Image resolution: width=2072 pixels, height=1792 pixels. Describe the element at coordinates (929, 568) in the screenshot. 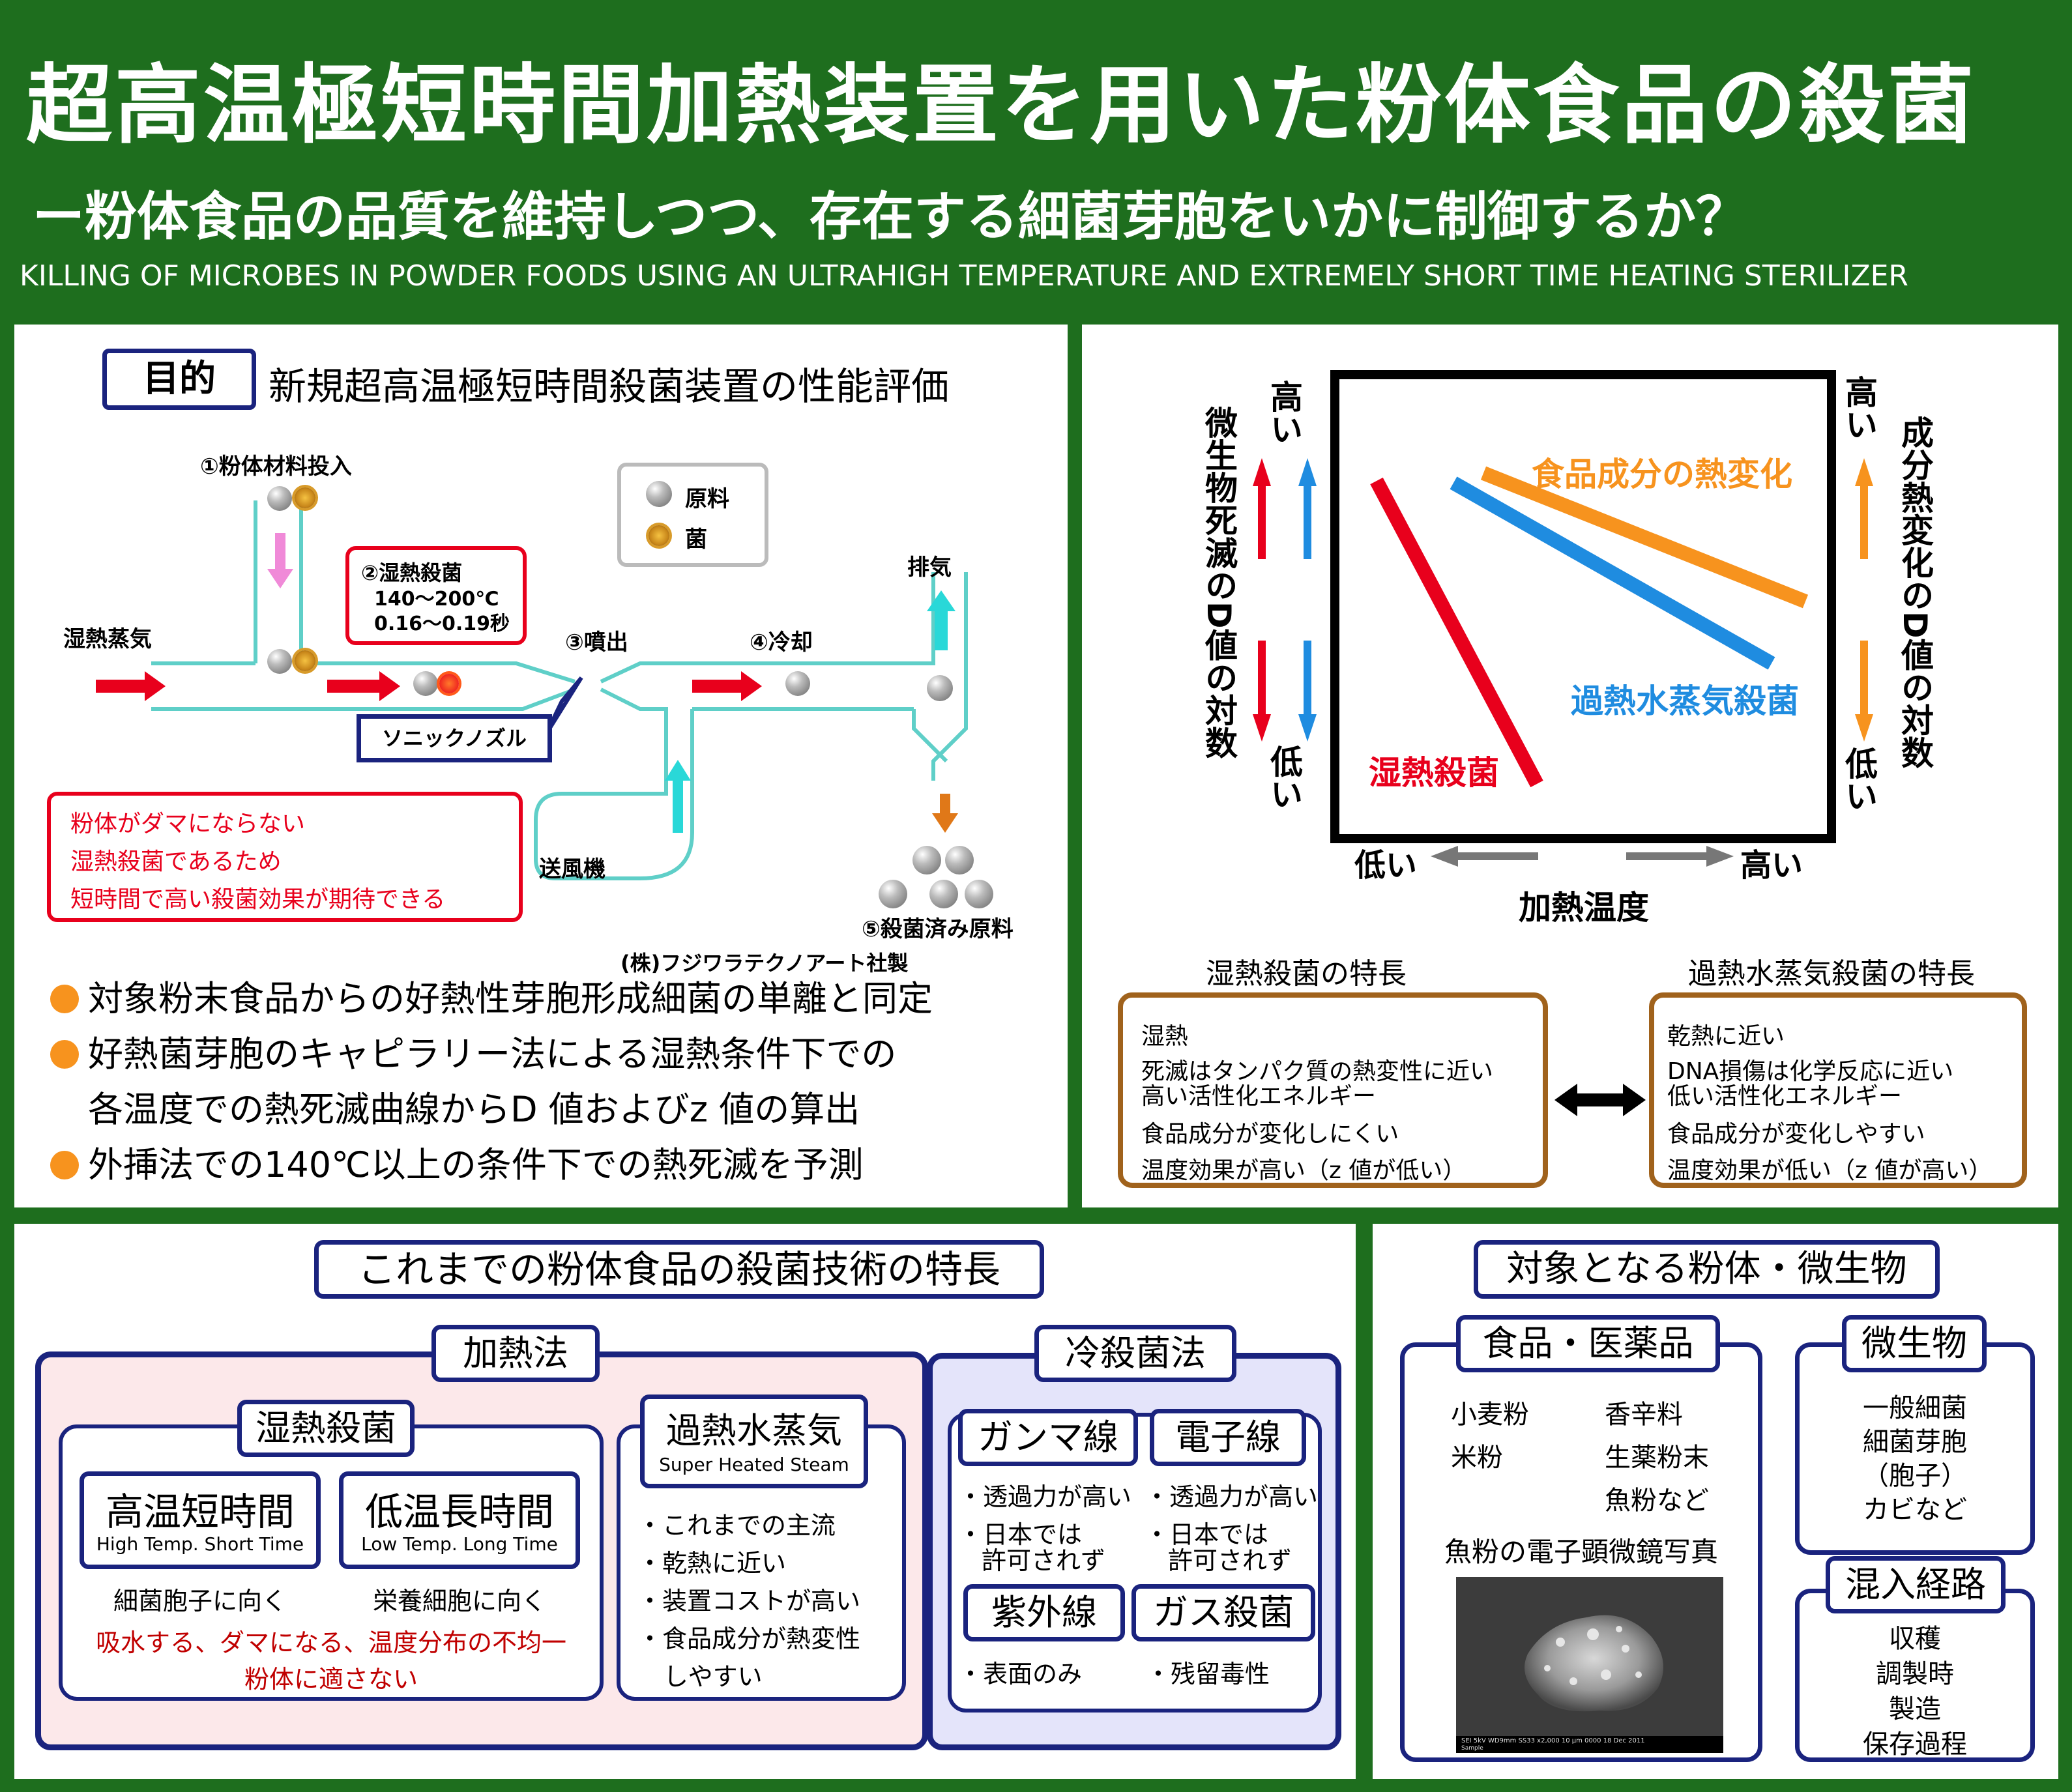

I see `exhaust-label: 排気` at that location.